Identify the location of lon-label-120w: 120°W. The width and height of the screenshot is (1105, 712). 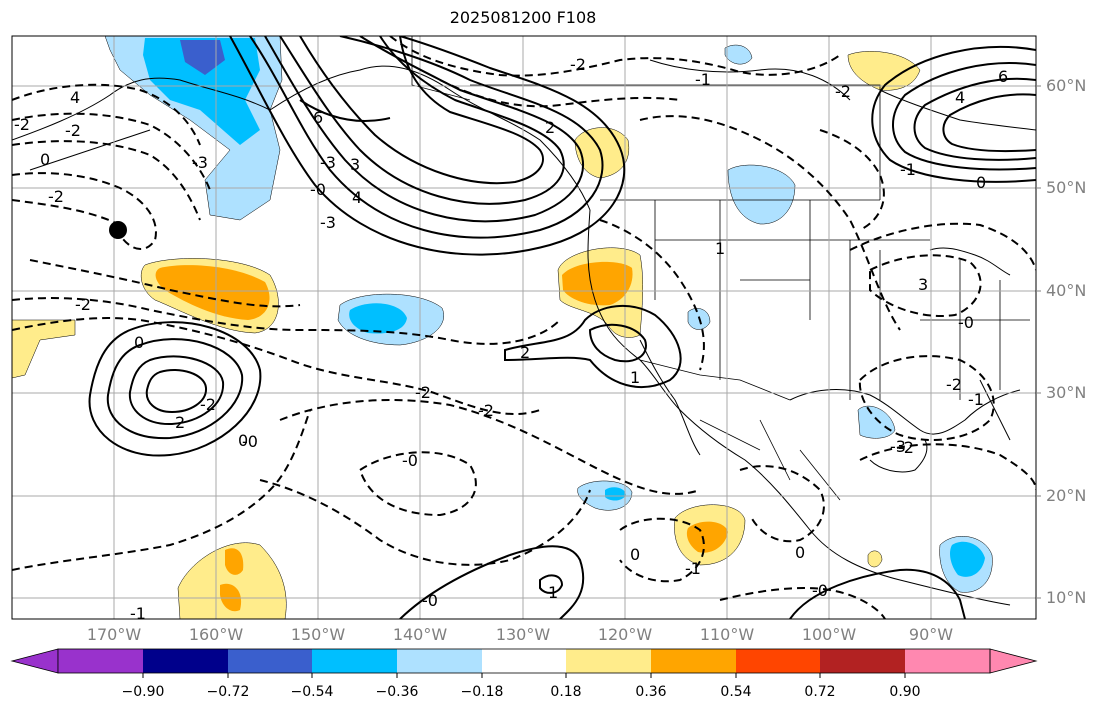
(625, 634).